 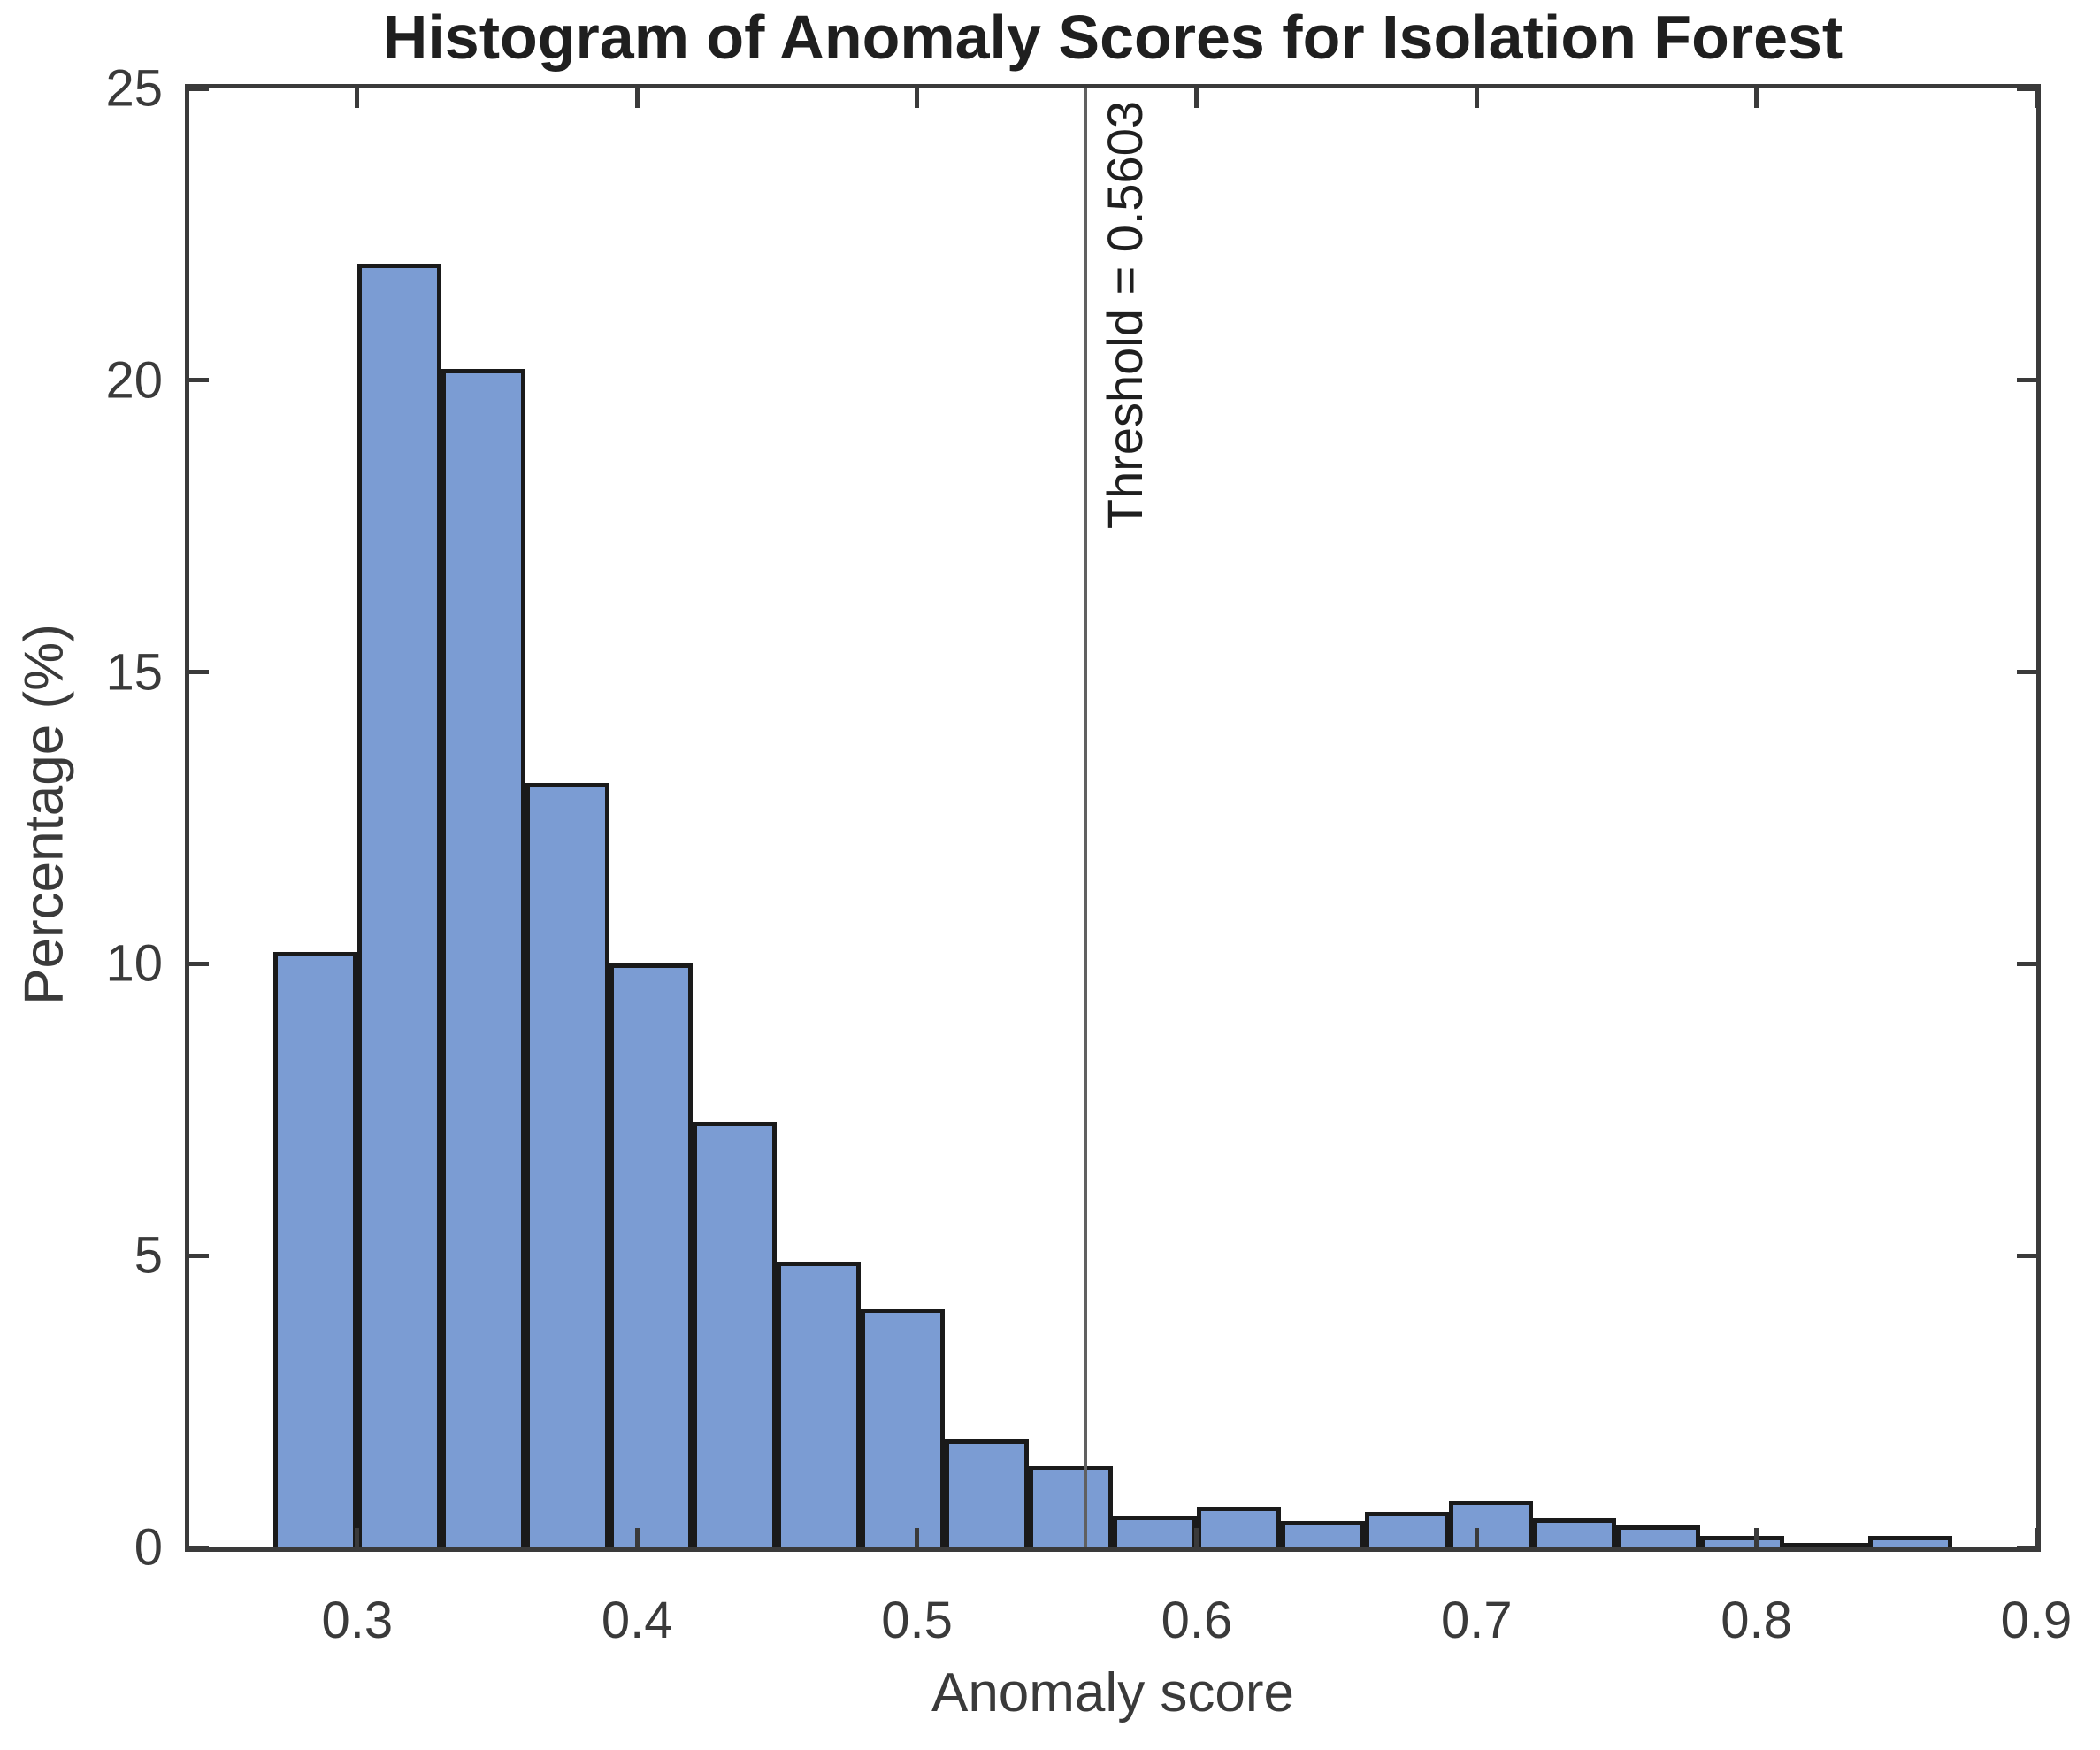 I want to click on y-tick-label: 5, so click(x=148, y=1256).